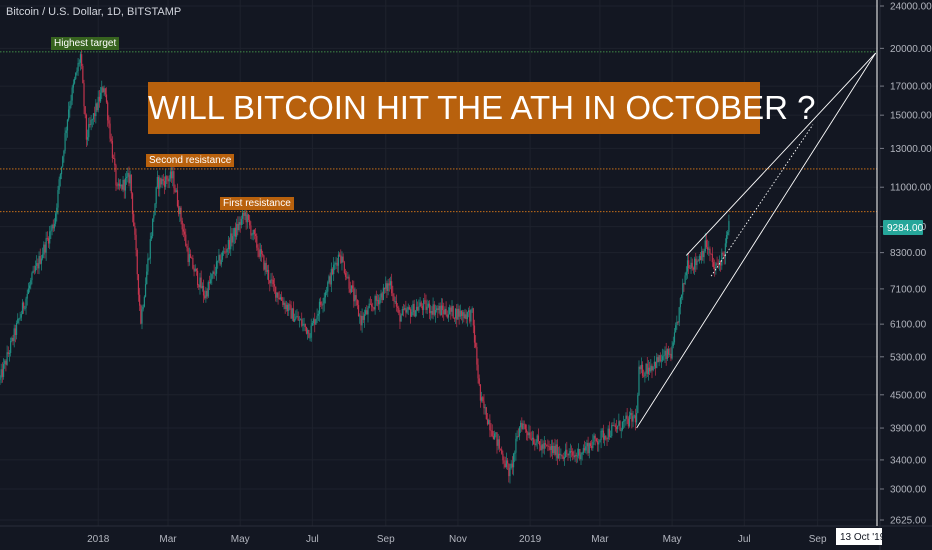  I want to click on y-tick-label: 15000.00, so click(911, 116).